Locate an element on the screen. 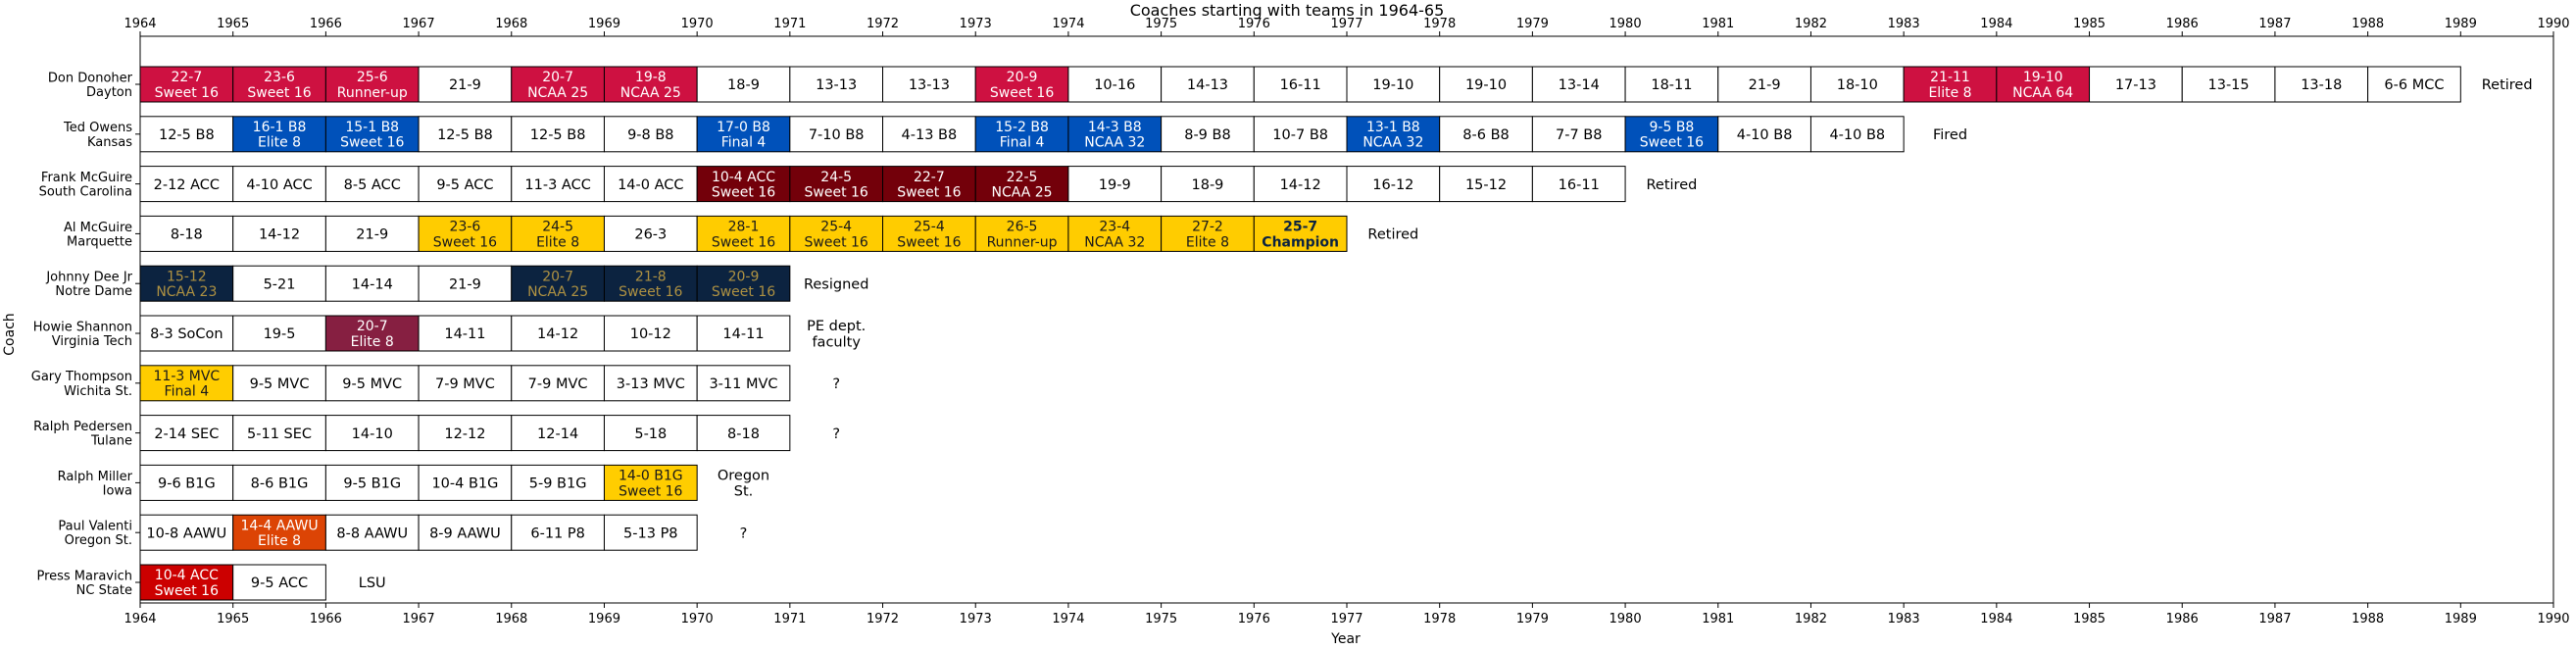  season-cell: 2-12 ACC is located at coordinates (186, 184).